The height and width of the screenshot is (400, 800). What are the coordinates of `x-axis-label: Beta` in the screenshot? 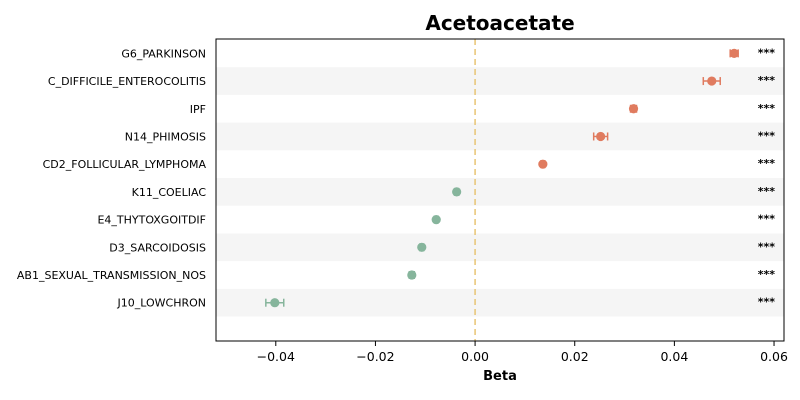 It's located at (500, 376).